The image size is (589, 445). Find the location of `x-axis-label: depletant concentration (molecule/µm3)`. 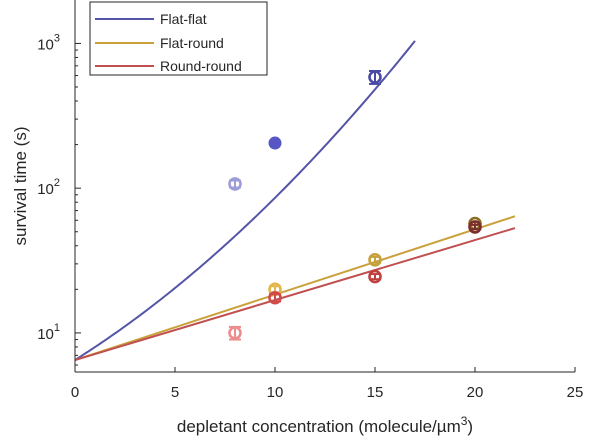

x-axis-label: depletant concentration (molecule/µm3) is located at coordinates (325, 425).